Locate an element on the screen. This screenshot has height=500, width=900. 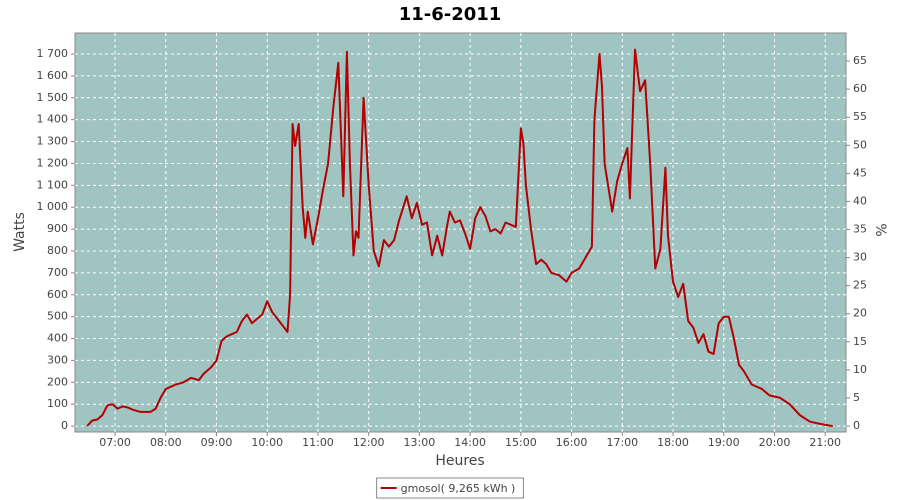
y-tick-label: 700 is located at coordinates (57, 272).